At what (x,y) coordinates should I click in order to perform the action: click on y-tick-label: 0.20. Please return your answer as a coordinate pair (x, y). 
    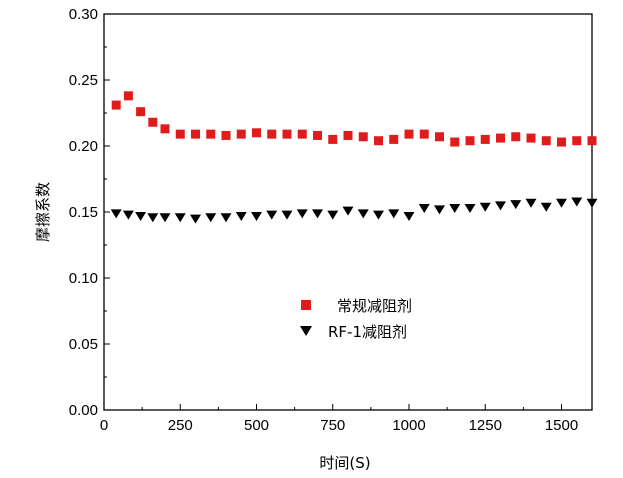
    Looking at the image, I should click on (83, 146).